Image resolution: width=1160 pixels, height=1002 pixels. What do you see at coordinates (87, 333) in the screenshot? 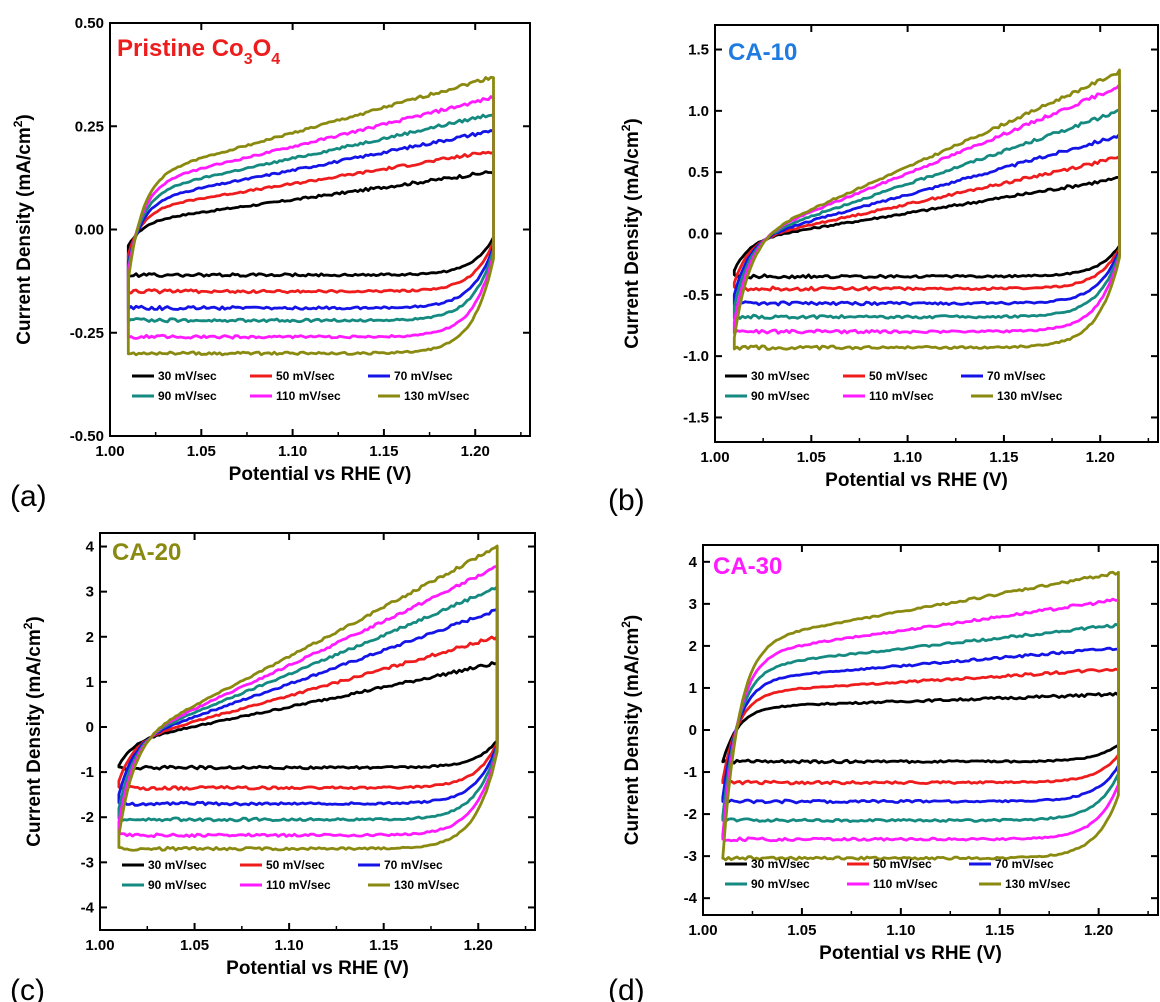
I see `y-tick-label: -0.25` at bounding box center [87, 333].